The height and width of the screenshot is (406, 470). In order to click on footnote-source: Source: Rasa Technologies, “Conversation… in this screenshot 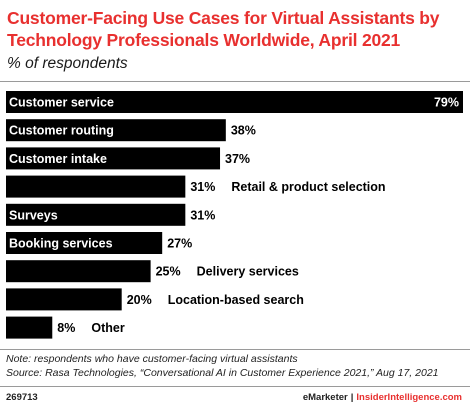, I will do `click(222, 373)`.